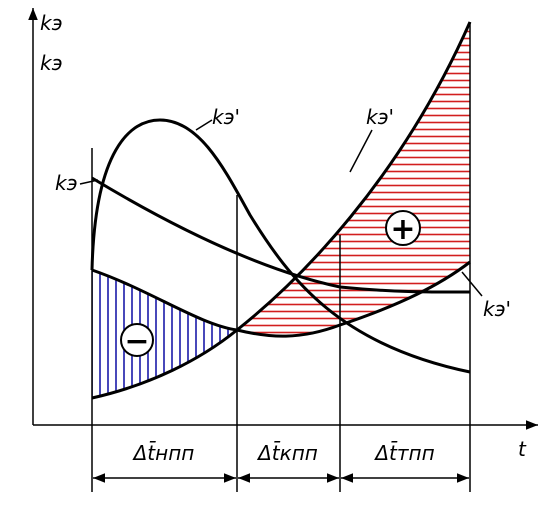  What do you see at coordinates (287, 452) in the screenshot?
I see `interval-label: Δt̄кпп` at bounding box center [287, 452].